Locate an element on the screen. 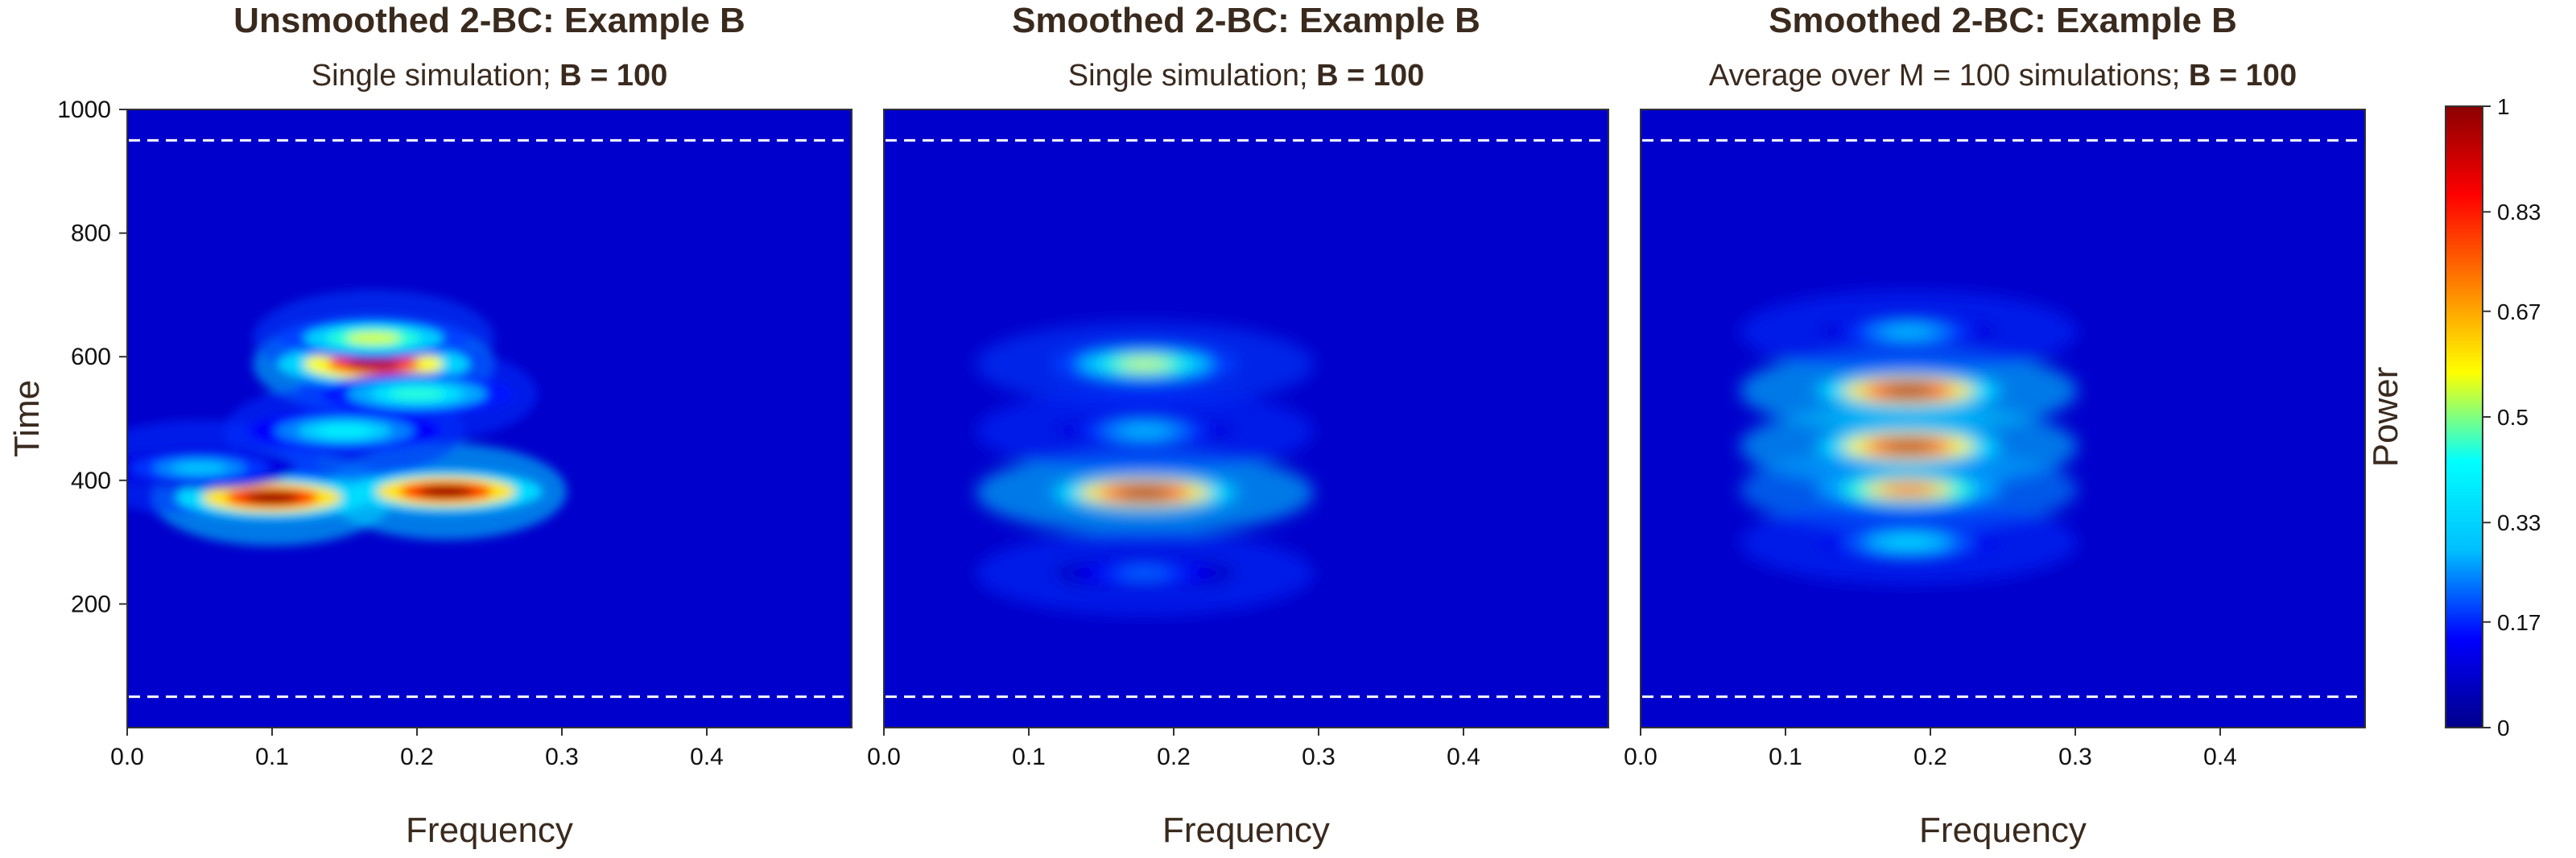 The width and height of the screenshot is (2576, 858). colorbar-tick-label: 0.67 is located at coordinates (2519, 311).